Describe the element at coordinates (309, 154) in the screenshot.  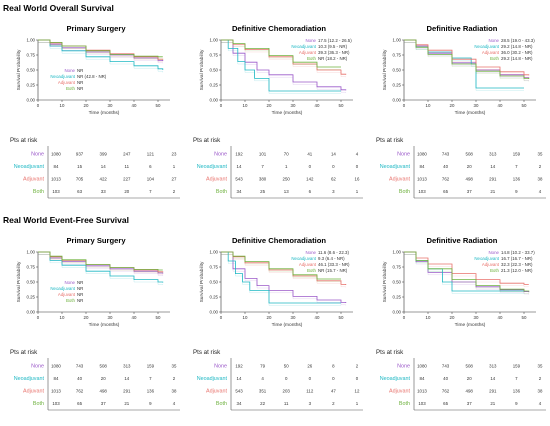
I see `risk-cell: 41` at that location.